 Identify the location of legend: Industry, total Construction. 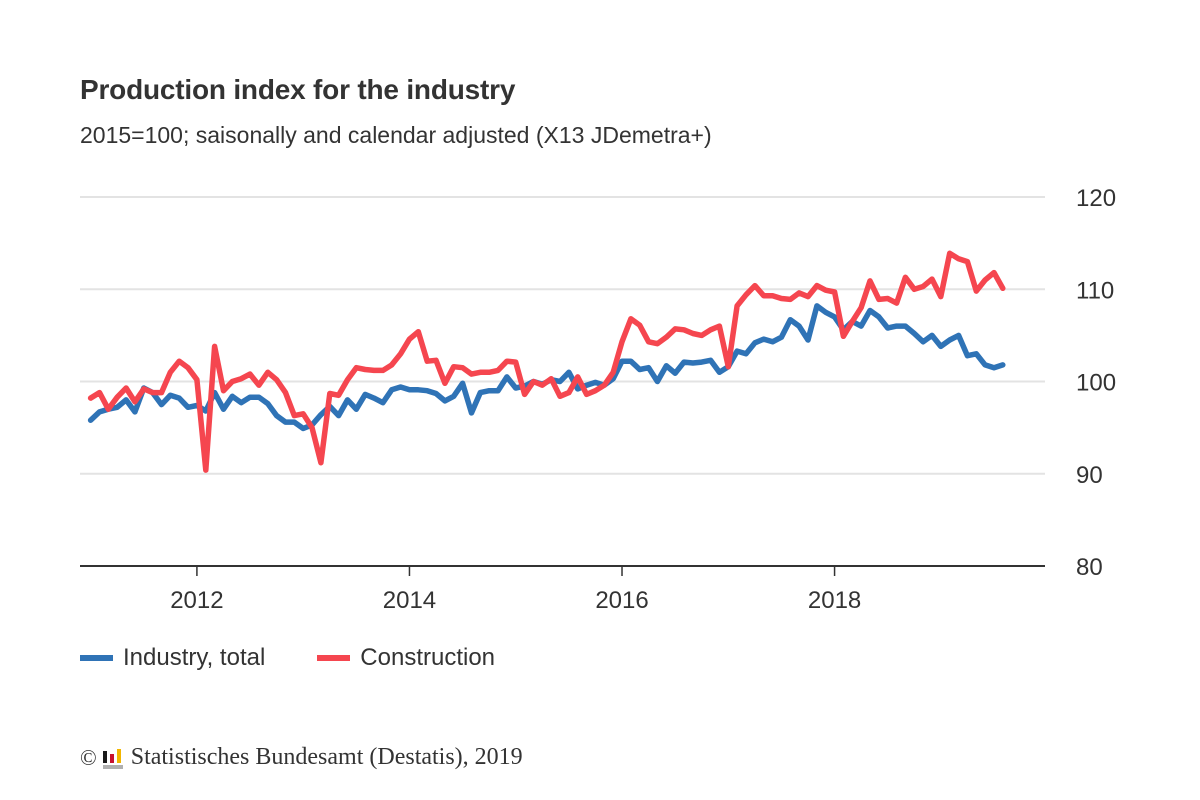
(313, 658).